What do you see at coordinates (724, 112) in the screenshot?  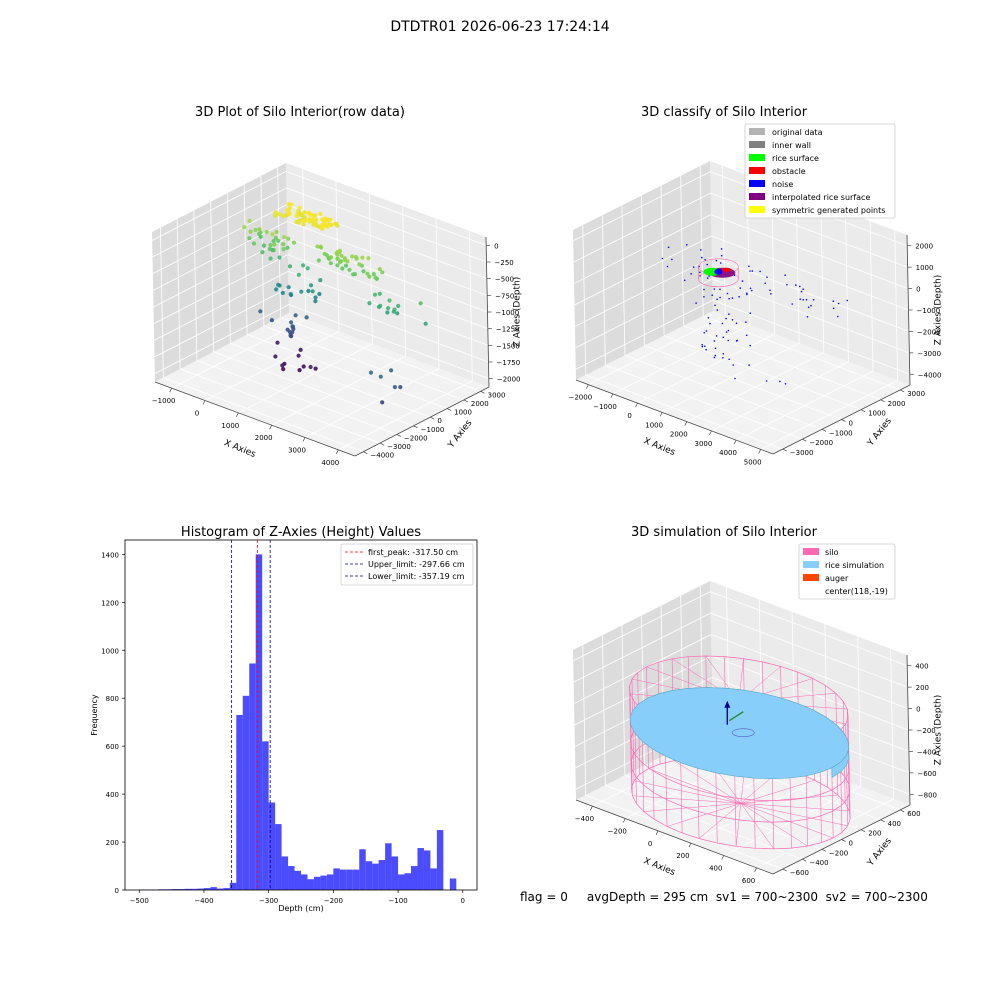 I see `panel2-title: 3D classify of Silo Interior` at bounding box center [724, 112].